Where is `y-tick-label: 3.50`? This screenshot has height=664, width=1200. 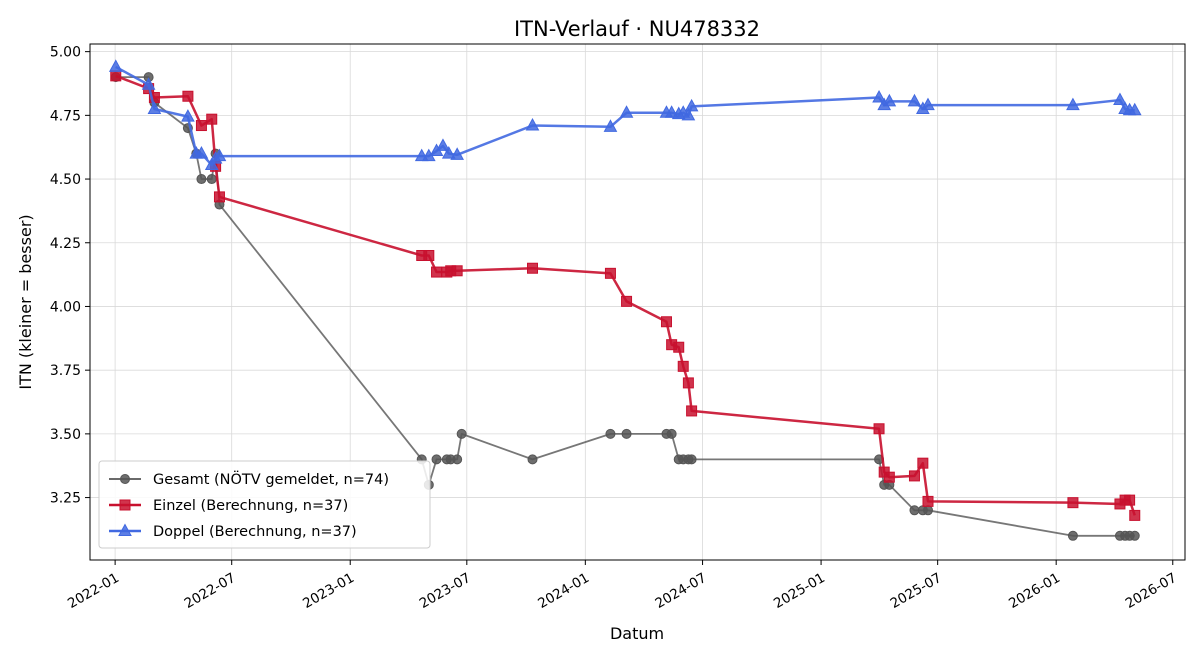 y-tick-label: 3.50 is located at coordinates (65, 435).